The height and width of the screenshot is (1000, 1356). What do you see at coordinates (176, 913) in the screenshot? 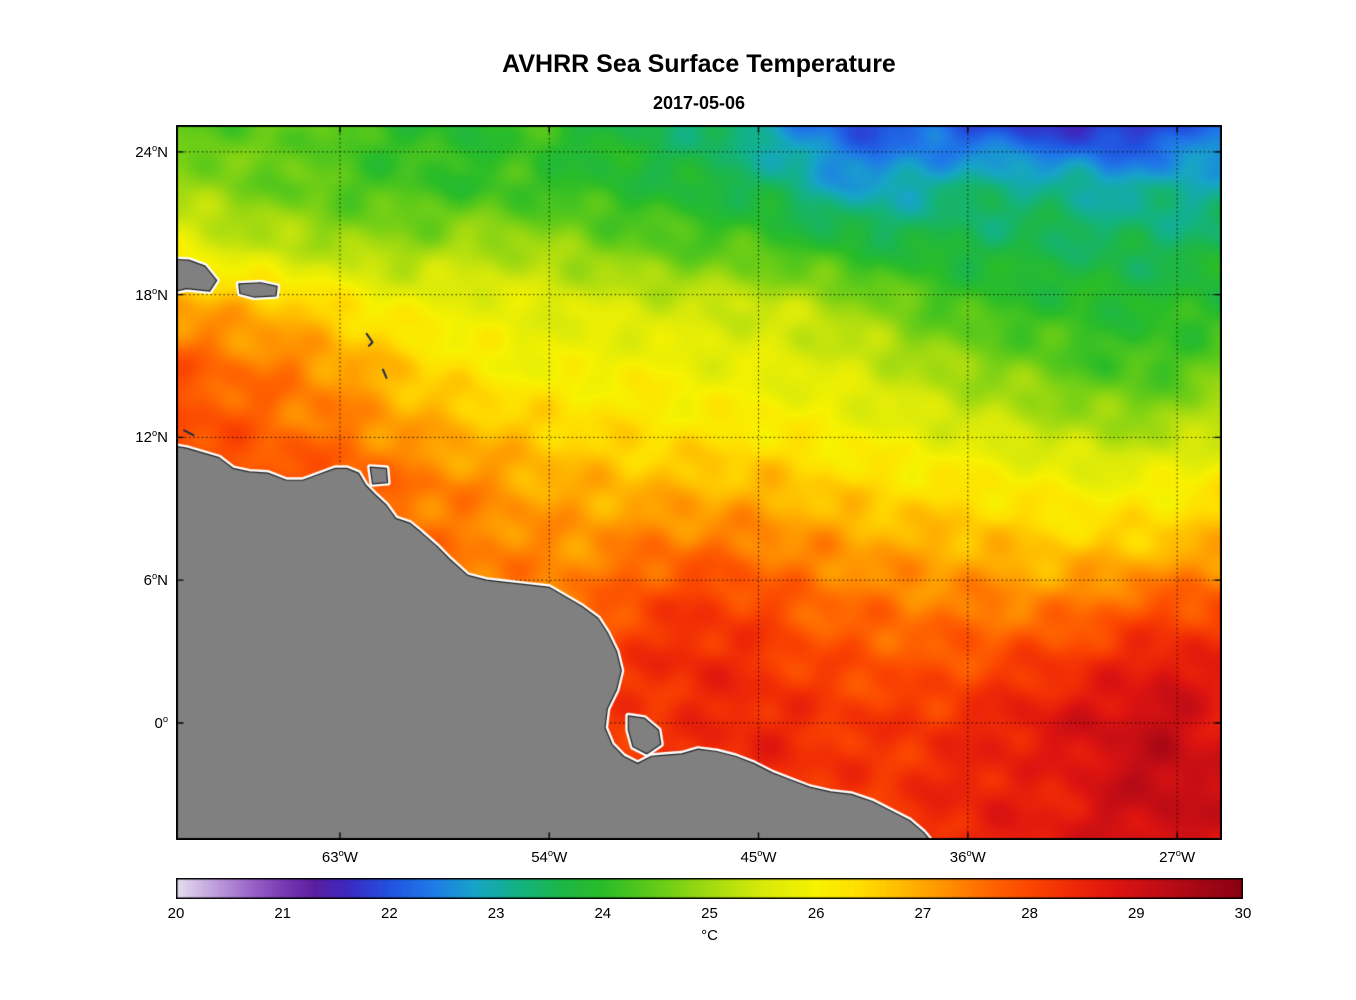
I see `colorbar-tick-label: 20` at bounding box center [176, 913].